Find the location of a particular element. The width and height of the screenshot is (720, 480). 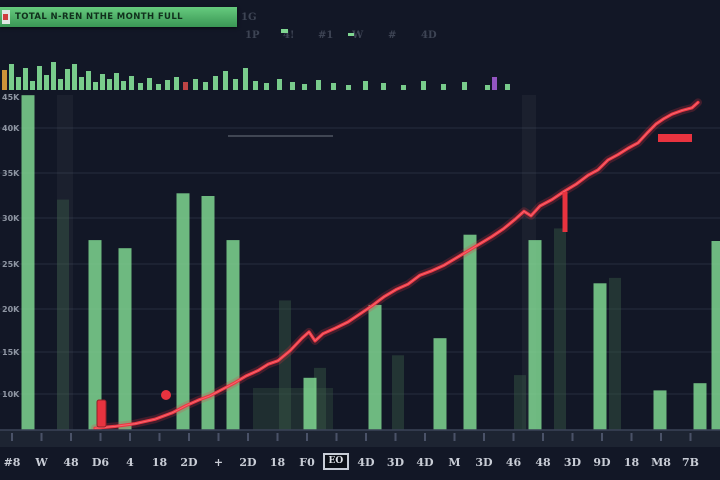

x-axis-label: M is located at coordinates (454, 462).